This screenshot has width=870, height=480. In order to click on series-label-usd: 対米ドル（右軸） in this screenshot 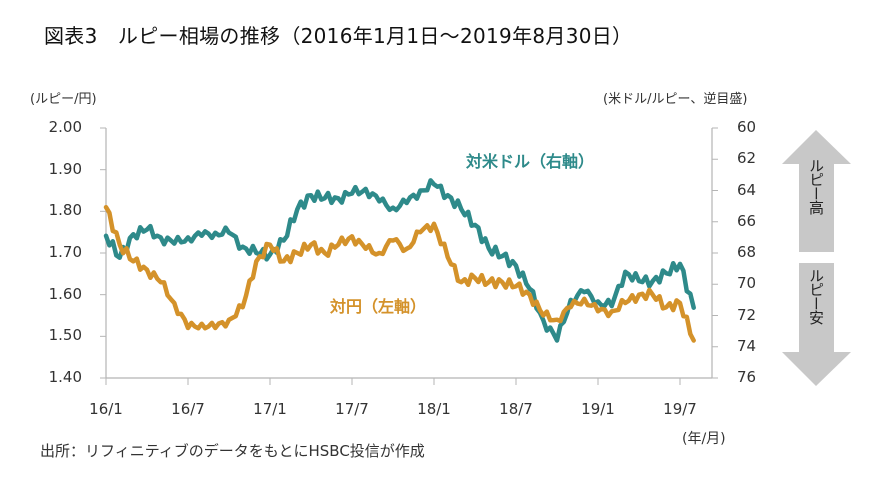, I will do `click(530, 161)`.